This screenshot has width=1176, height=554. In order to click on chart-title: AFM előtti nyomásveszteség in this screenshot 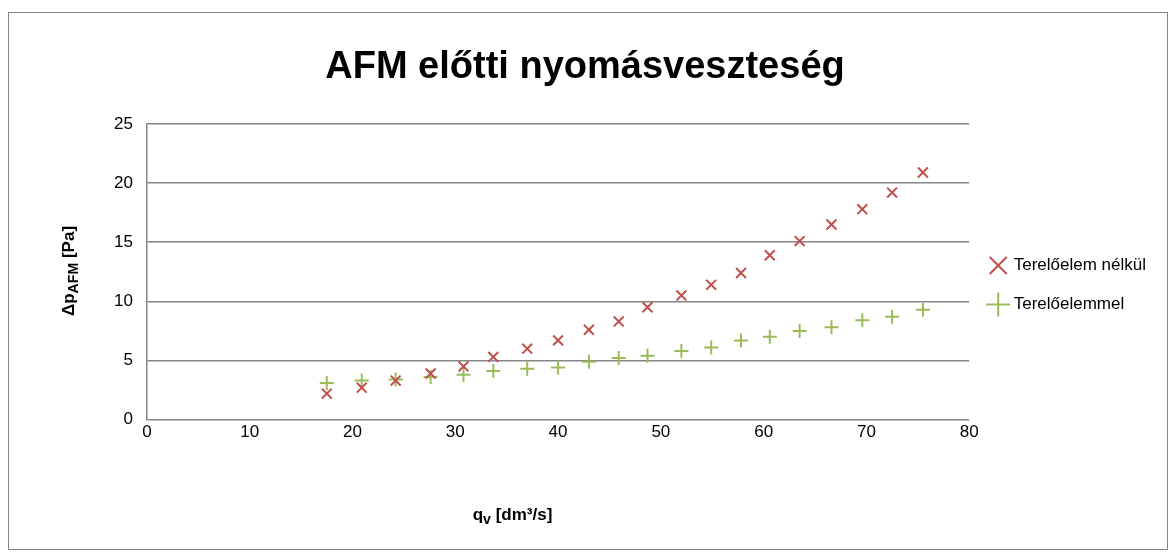, I will do `click(585, 65)`.